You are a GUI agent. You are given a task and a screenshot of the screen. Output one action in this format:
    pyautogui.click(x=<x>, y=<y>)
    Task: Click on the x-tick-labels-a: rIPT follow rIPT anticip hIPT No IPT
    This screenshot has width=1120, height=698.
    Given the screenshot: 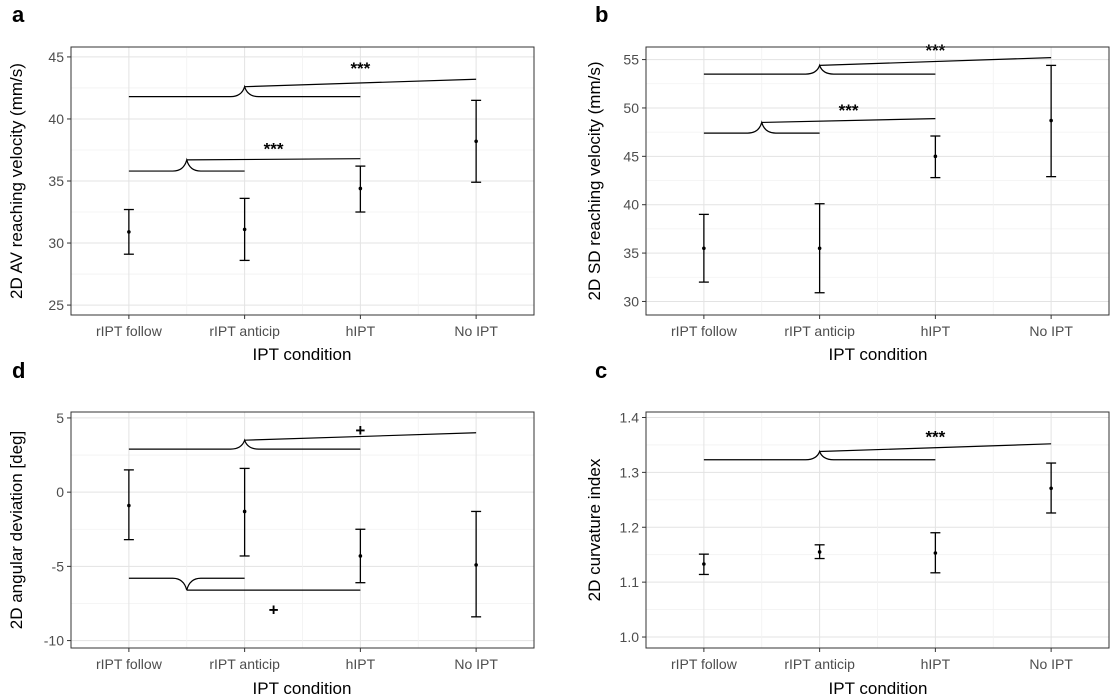 What is the action you would take?
    pyautogui.click(x=297, y=327)
    